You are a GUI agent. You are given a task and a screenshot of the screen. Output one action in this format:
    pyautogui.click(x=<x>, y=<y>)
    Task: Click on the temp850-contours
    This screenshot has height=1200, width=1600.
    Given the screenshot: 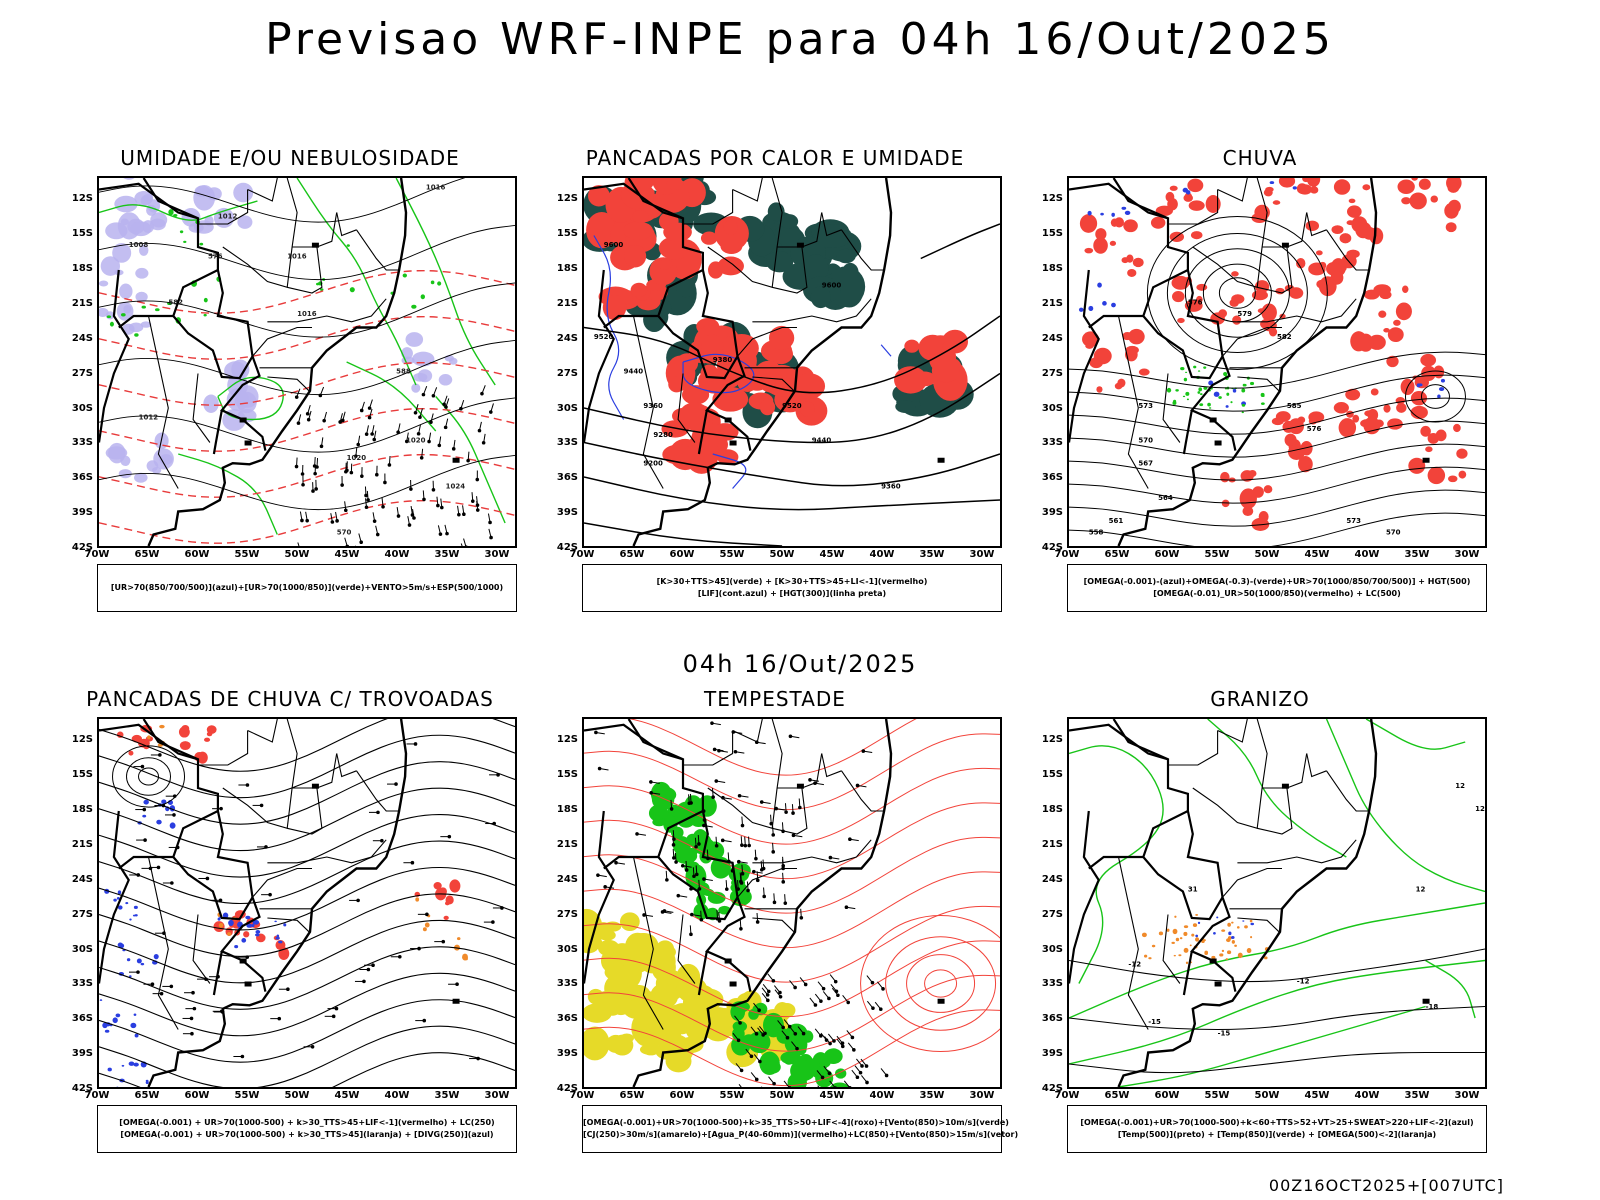 What is the action you would take?
    pyautogui.click(x=1277, y=903)
    